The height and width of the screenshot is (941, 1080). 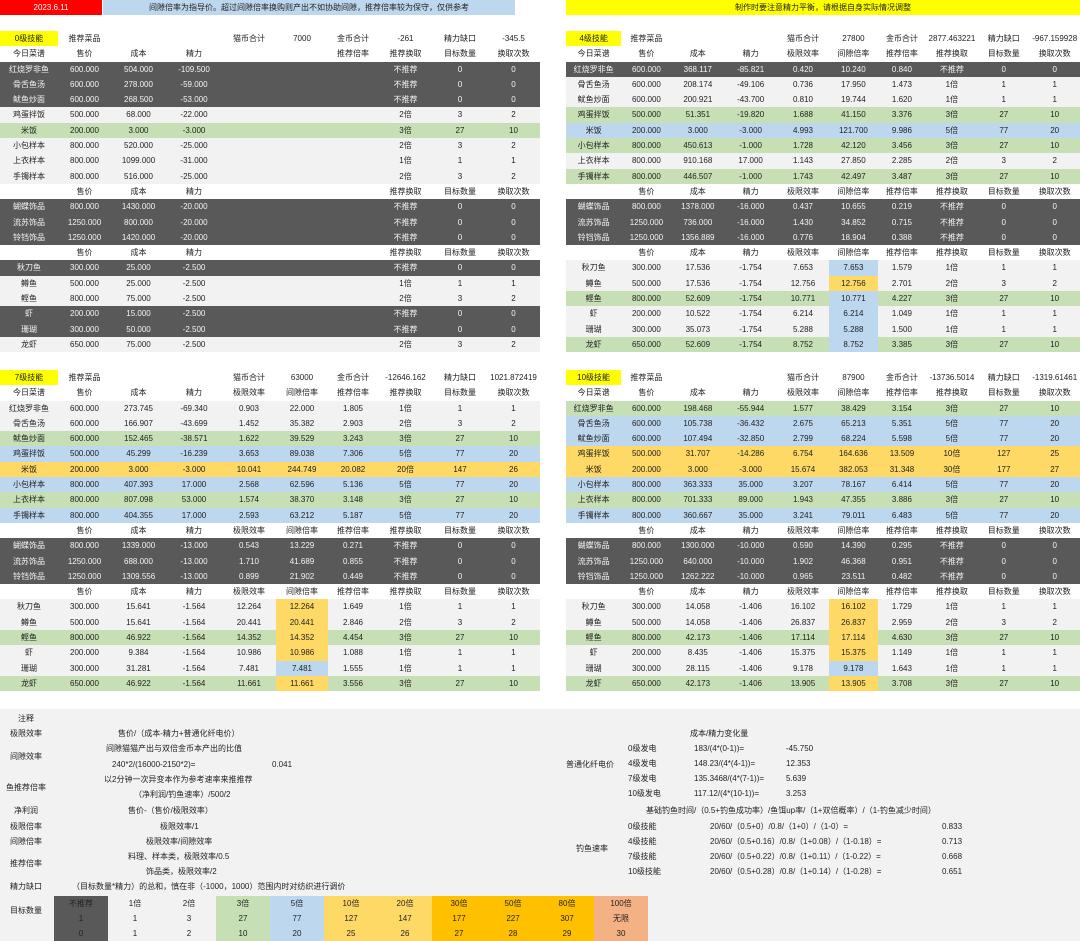 What do you see at coordinates (951, 222) in the screenshot?
I see `table-cell: 不推荐` at bounding box center [951, 222].